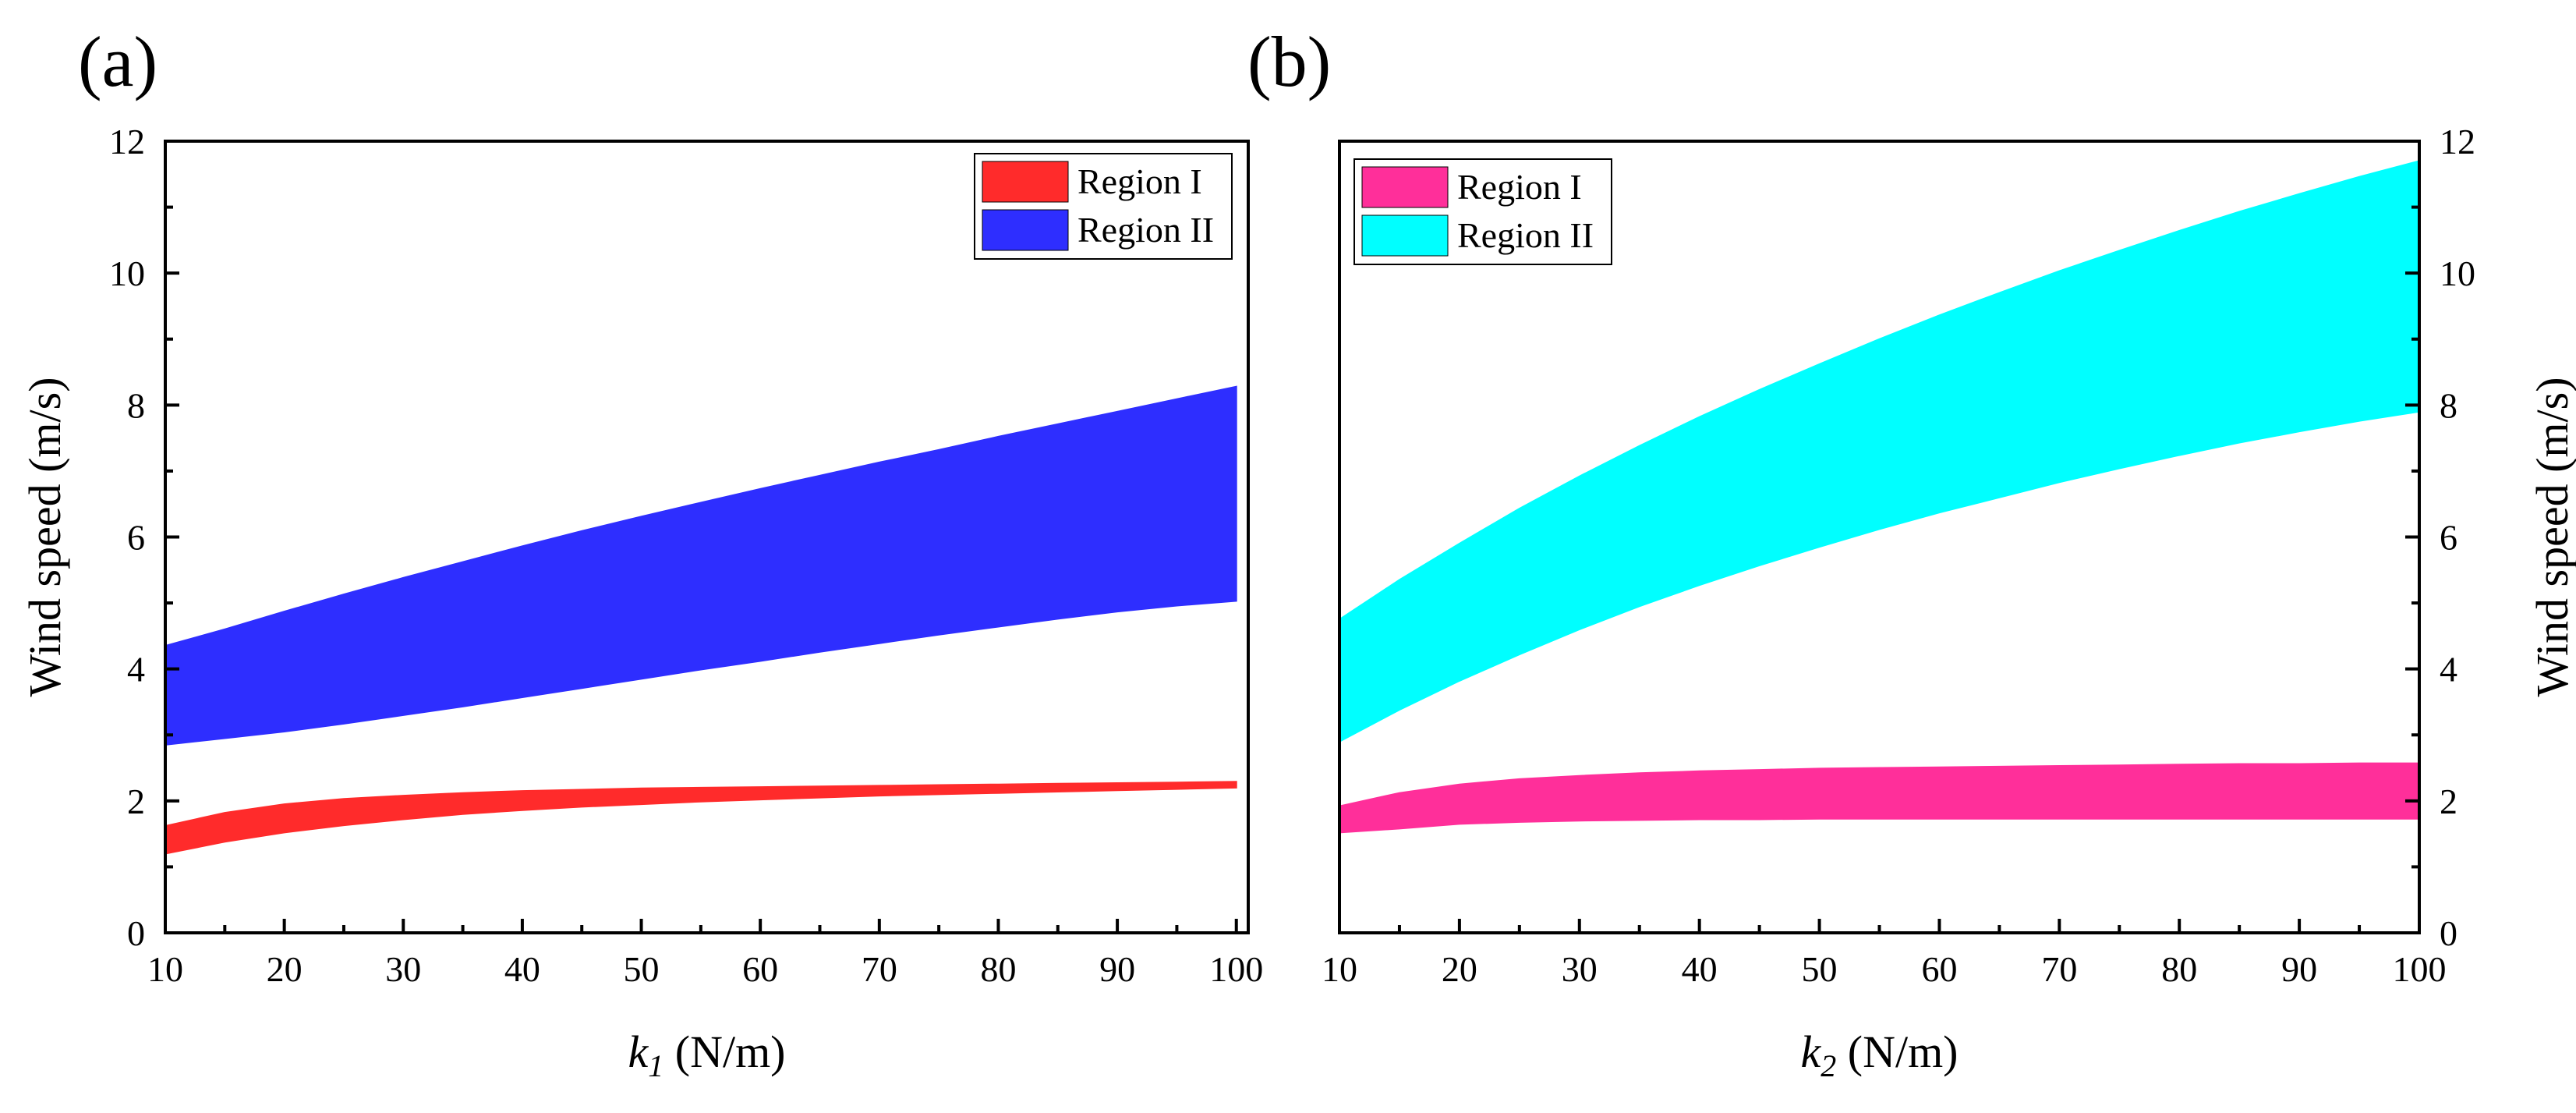  I want to click on panel-a-y-tick-label: 8, so click(136, 405).